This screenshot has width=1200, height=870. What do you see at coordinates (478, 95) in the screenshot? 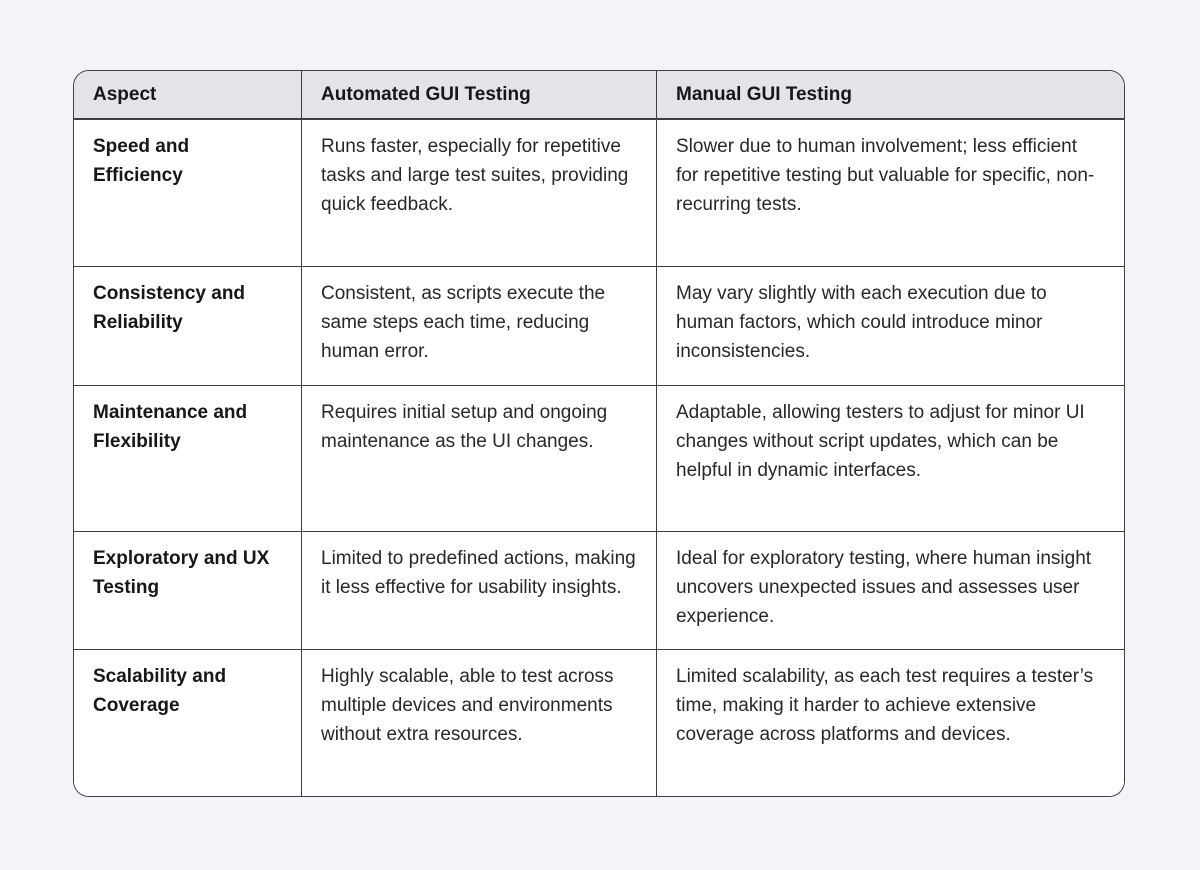
I see `column-header-automated: Automated GUI Testing` at bounding box center [478, 95].